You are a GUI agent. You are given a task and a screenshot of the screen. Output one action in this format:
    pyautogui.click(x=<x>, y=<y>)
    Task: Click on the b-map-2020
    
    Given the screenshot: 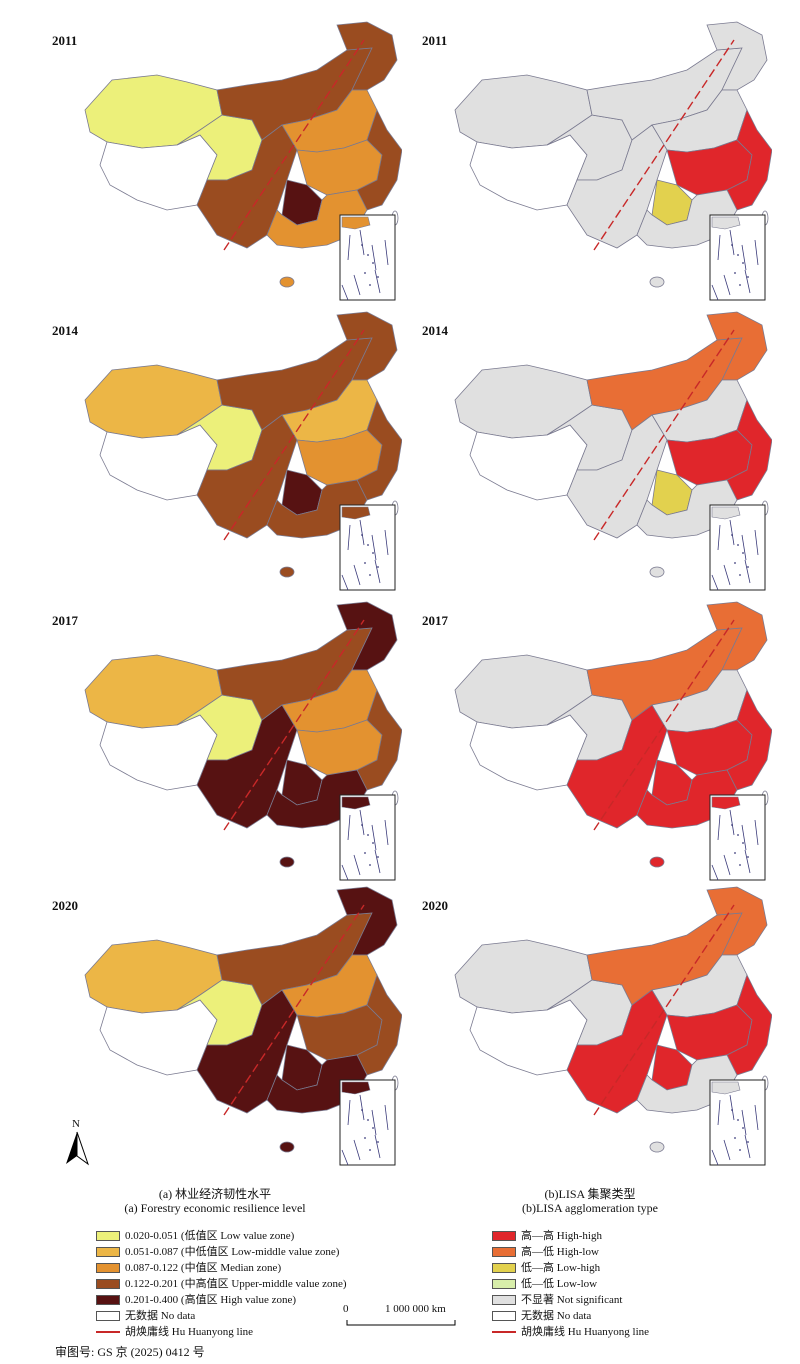 What is the action you would take?
    pyautogui.click(x=613, y=1026)
    